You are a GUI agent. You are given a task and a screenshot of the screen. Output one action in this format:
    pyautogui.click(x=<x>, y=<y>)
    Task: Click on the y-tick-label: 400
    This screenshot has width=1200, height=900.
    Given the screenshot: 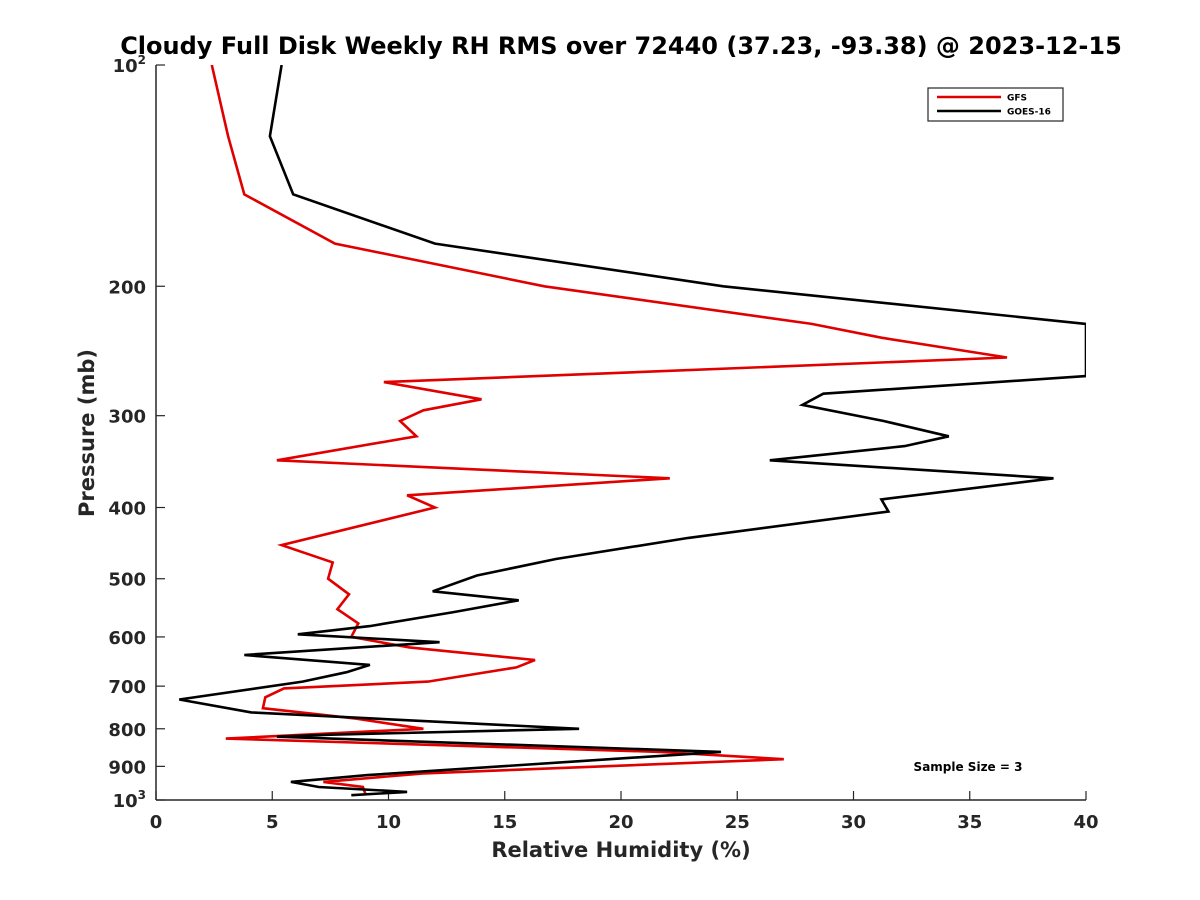 What is the action you would take?
    pyautogui.click(x=127, y=509)
    